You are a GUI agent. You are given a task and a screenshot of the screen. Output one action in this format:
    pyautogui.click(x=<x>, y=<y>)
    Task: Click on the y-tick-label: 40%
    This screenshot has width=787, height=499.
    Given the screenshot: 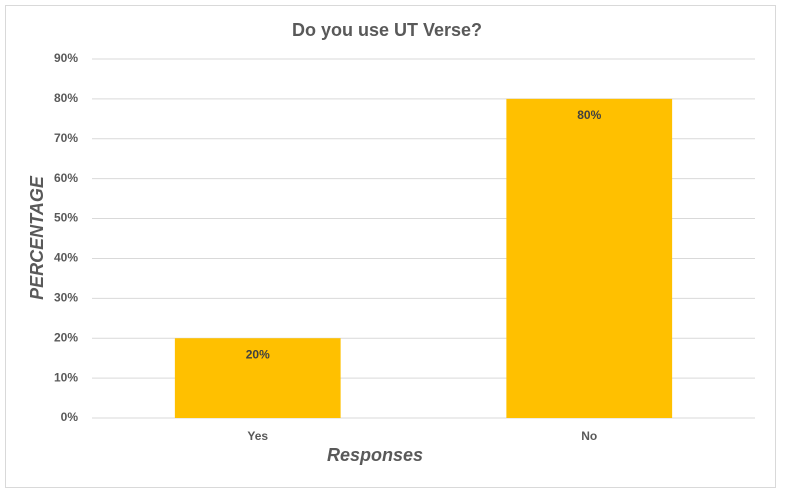 What is the action you would take?
    pyautogui.click(x=66, y=258)
    